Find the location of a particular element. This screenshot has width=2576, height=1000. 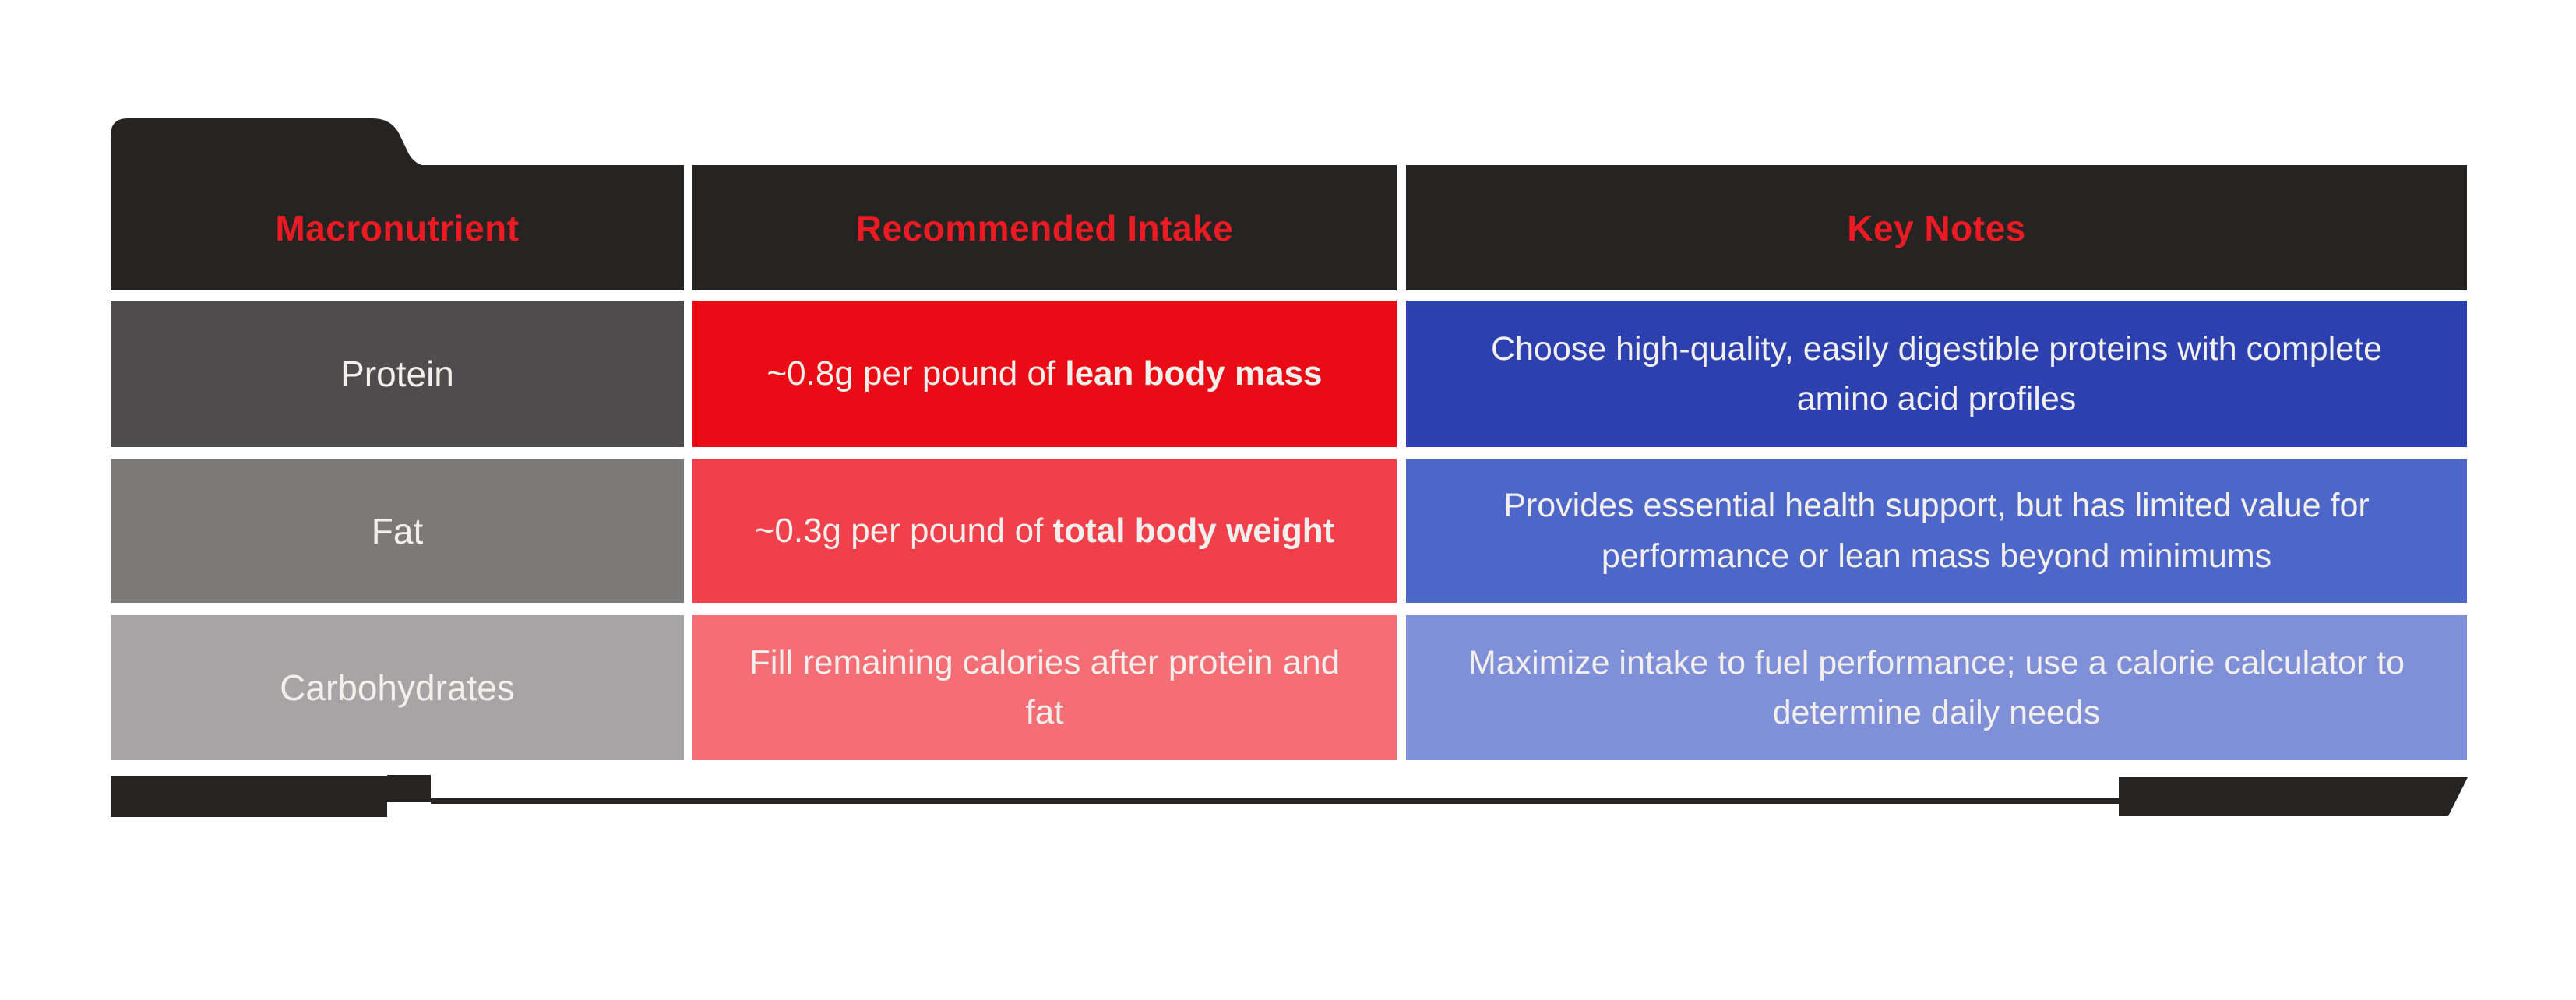

cell-fat-intake: ~0.3g per pound of total body weight is located at coordinates (1044, 531).